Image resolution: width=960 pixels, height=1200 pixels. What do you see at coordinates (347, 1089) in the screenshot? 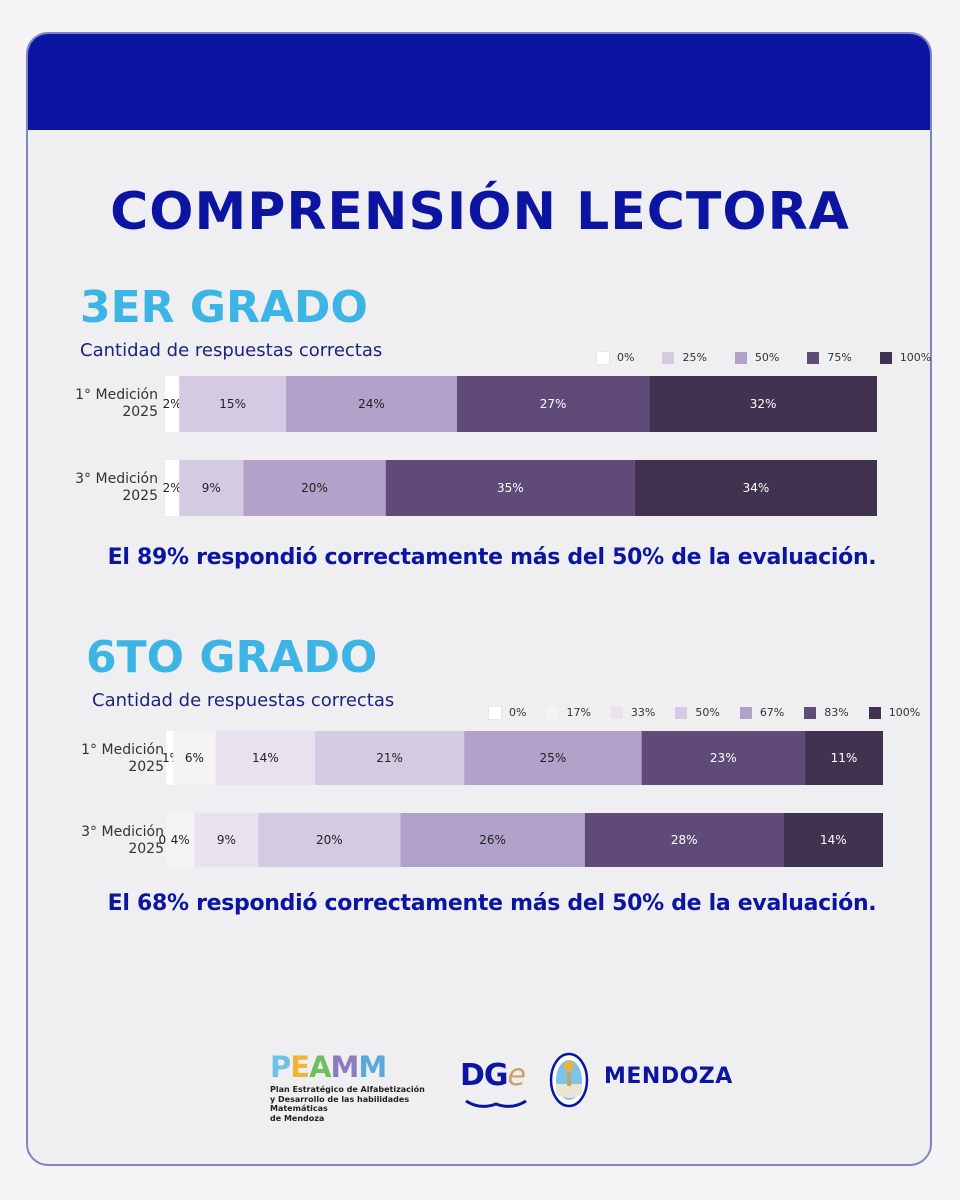
I see `peamm-caption-line: Plan Estratégico de Alfabetización` at bounding box center [347, 1089].